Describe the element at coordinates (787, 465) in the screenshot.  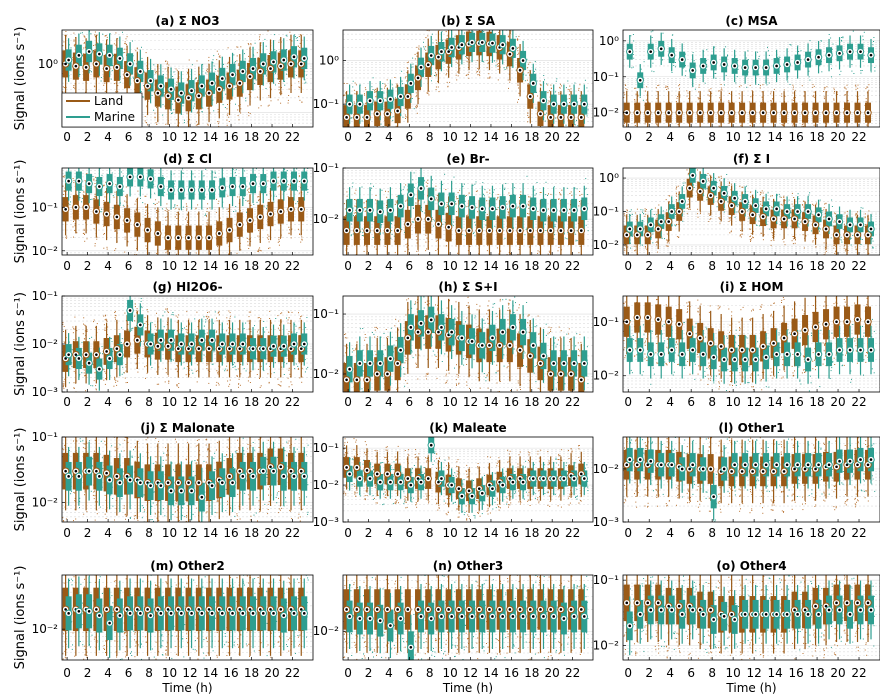
I see `median-dot-marine-h15` at that location.